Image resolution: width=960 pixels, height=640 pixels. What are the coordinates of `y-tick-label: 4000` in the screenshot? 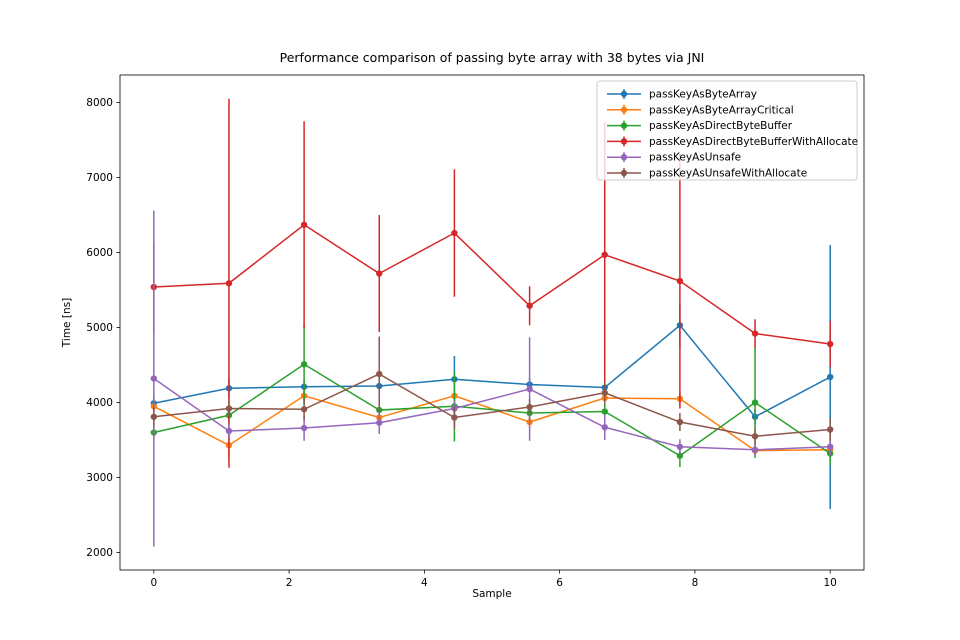 It's located at (99, 403).